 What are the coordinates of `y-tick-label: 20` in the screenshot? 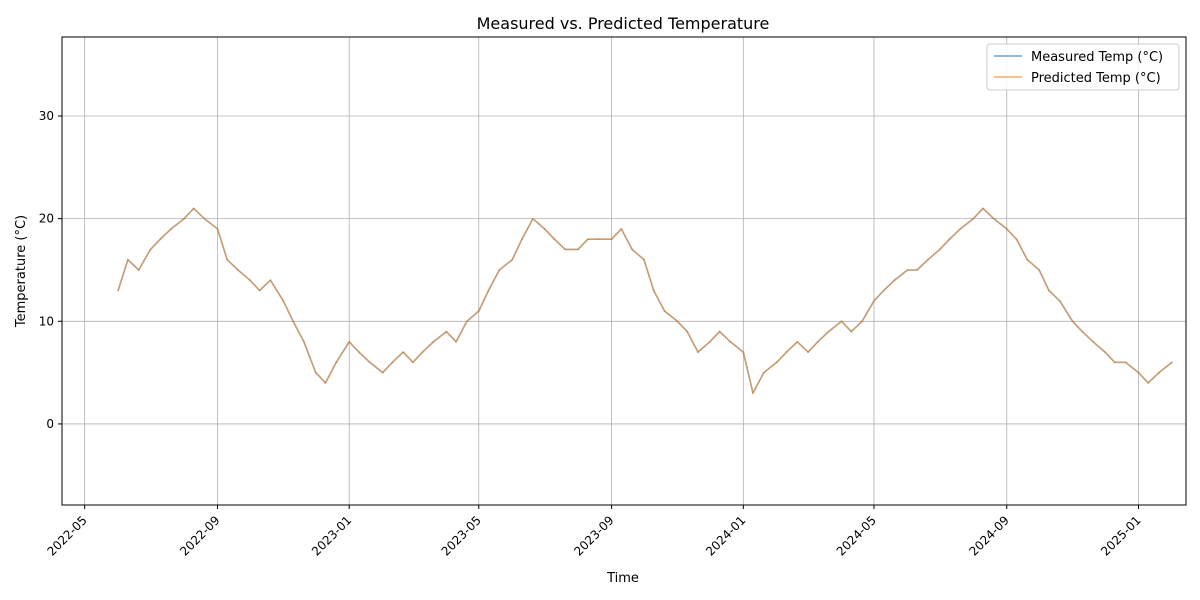 It's located at (46, 219).